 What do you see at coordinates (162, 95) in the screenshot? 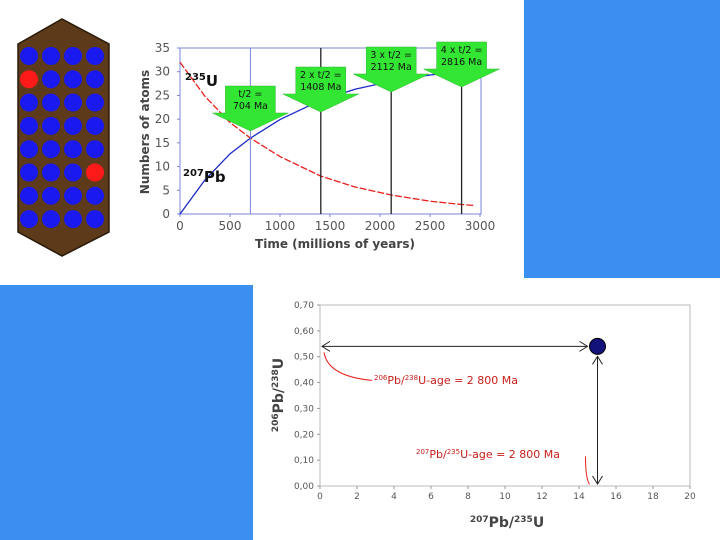
I see `decay-y-tick: 25` at bounding box center [162, 95].